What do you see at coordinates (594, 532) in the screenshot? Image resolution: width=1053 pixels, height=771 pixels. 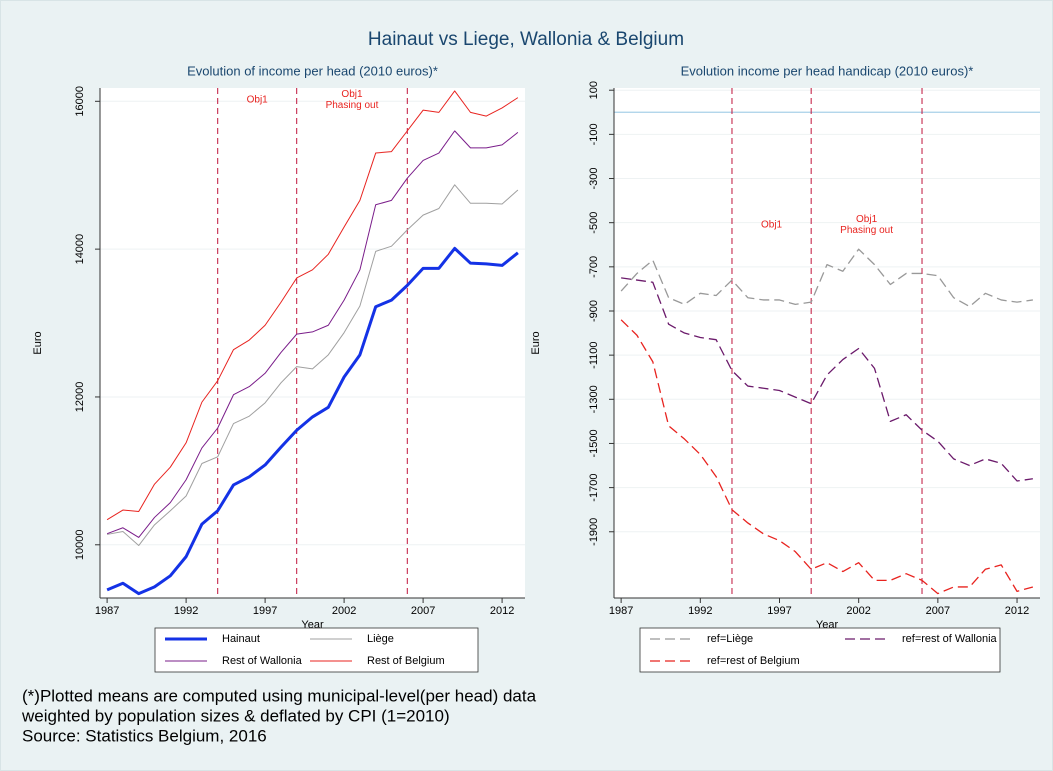 I see `y-tick-label: -1900` at bounding box center [594, 532].